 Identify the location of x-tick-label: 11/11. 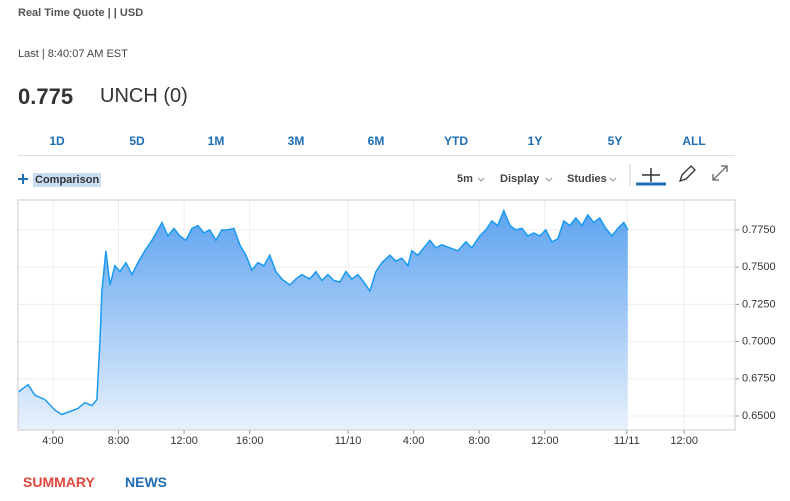
(627, 441).